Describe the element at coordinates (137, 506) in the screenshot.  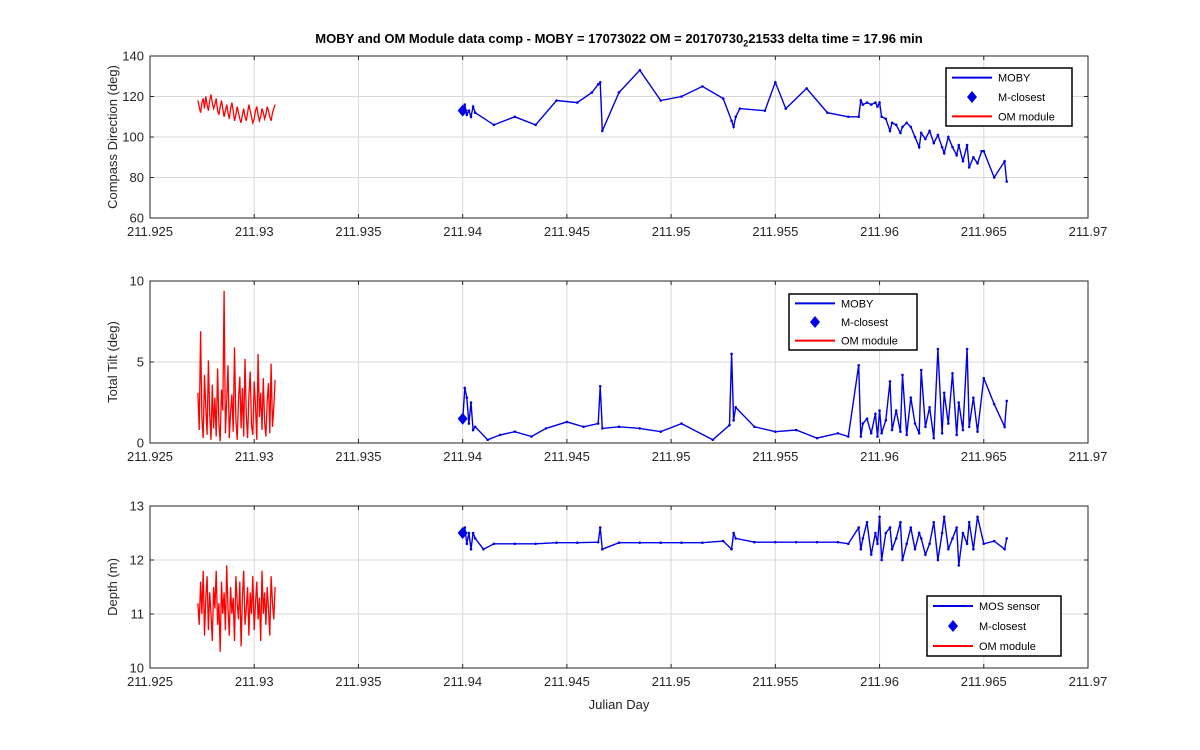
I see `y-tick-label: 13` at that location.